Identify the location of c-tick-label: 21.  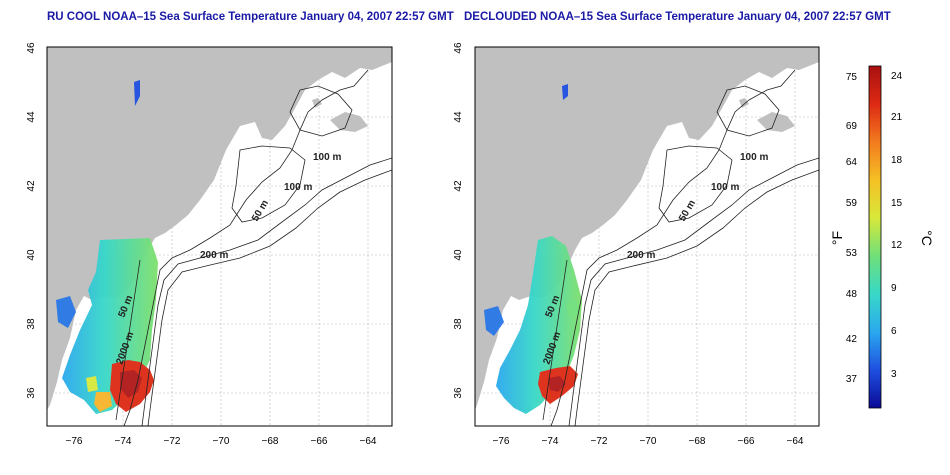
(897, 117).